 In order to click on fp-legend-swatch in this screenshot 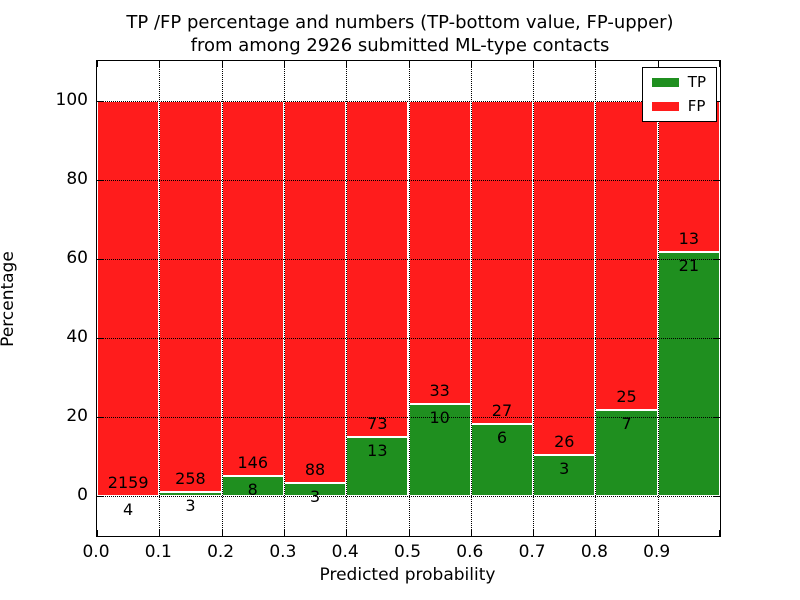, I will do `click(665, 106)`.